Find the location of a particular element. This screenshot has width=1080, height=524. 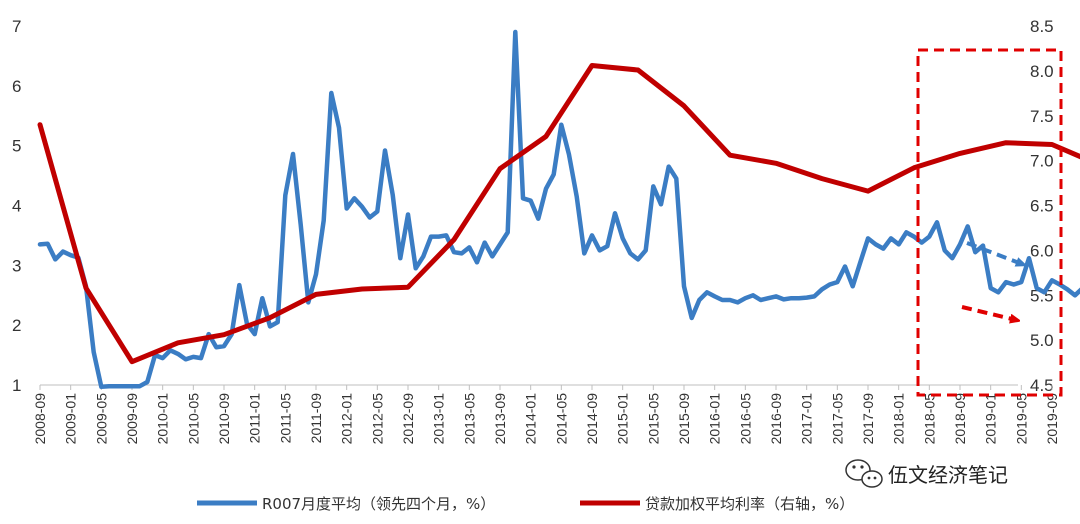

trend-arrow-loan-rate is located at coordinates (988, 312).